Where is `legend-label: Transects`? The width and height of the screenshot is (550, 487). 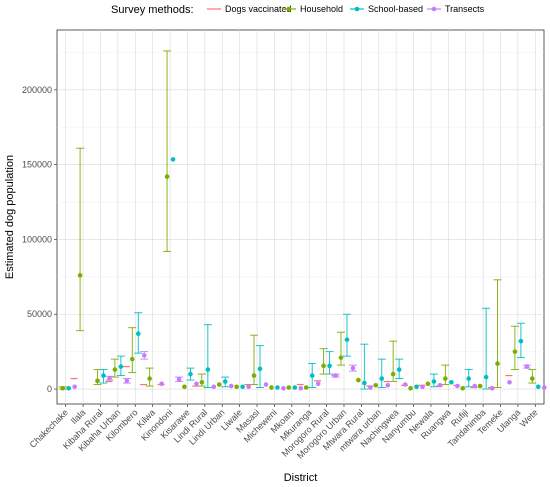
legend-label: Transects is located at coordinates (465, 9).